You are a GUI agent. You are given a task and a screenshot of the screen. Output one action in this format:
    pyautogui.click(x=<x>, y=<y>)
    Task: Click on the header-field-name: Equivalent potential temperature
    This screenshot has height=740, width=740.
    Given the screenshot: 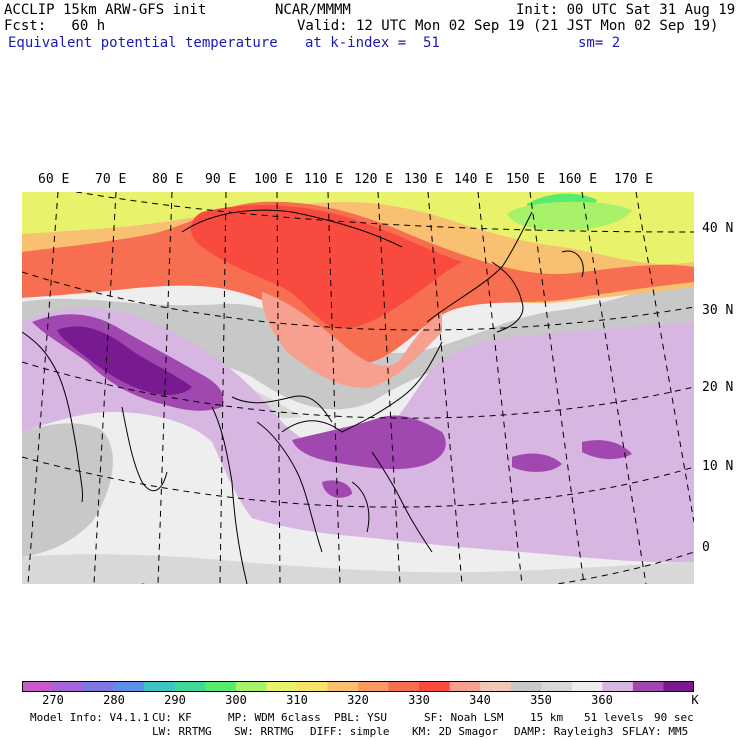 What is the action you would take?
    pyautogui.click(x=143, y=43)
    